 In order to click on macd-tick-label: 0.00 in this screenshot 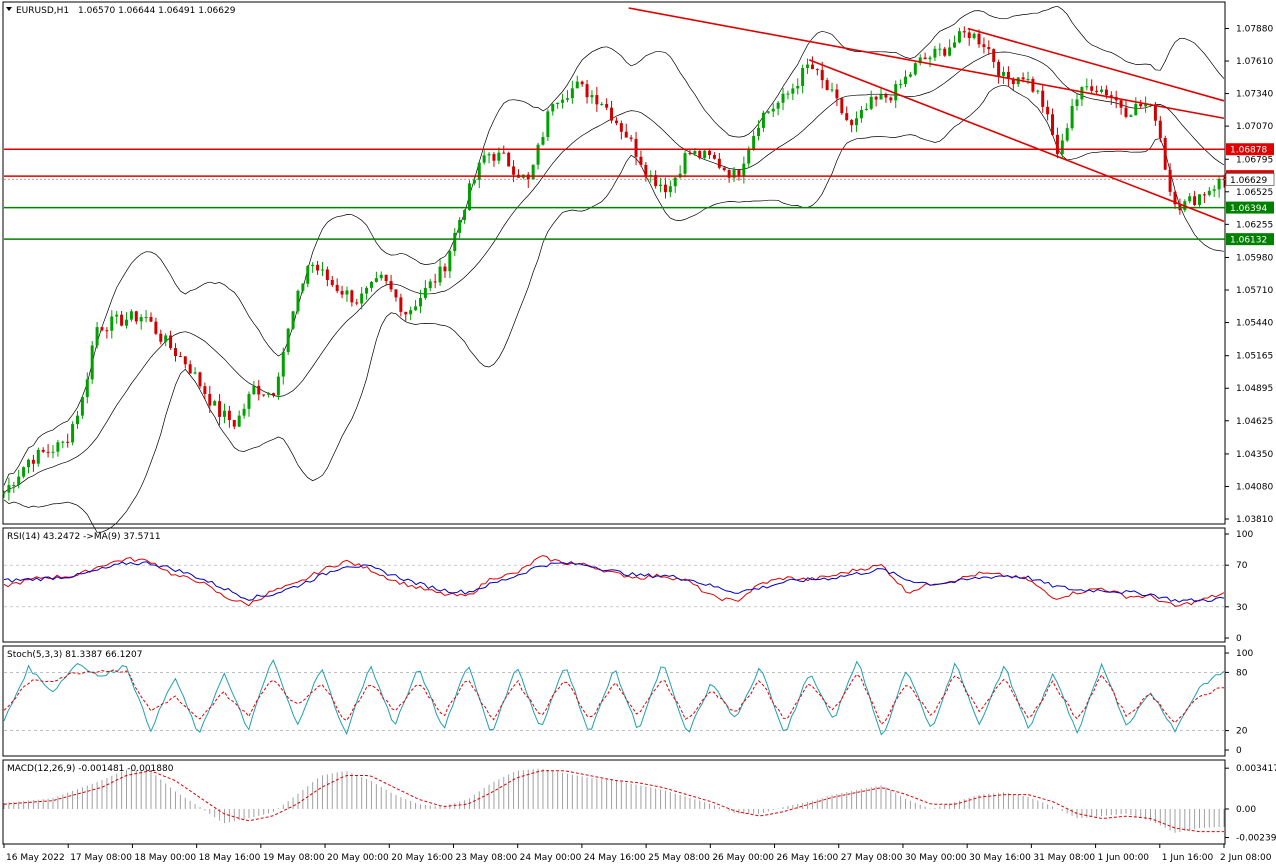, I will do `click(1246, 810)`.